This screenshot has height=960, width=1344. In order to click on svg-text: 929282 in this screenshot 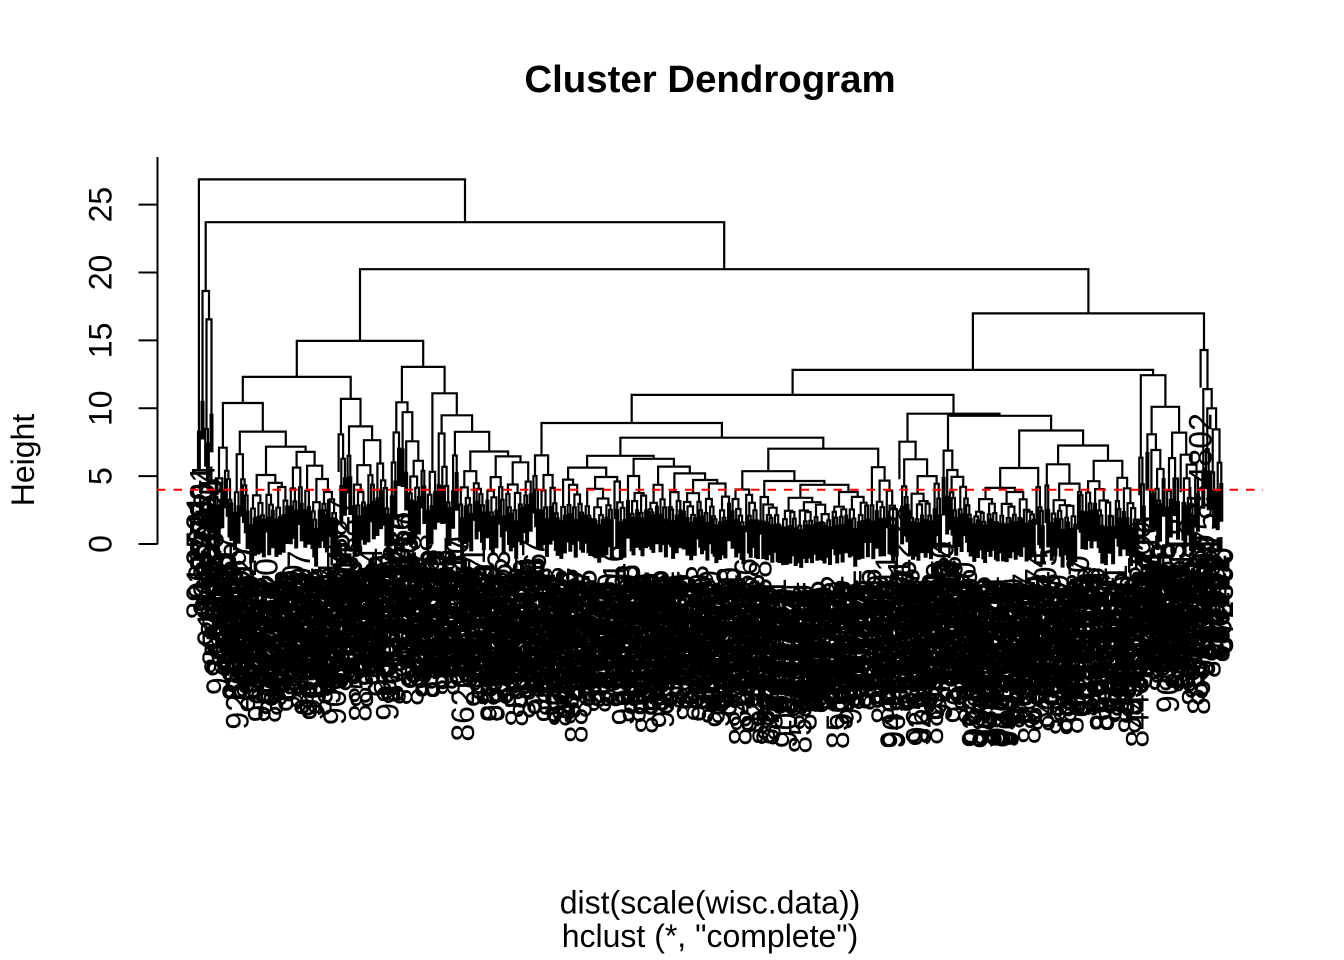, I will do `click(366, 623)`.